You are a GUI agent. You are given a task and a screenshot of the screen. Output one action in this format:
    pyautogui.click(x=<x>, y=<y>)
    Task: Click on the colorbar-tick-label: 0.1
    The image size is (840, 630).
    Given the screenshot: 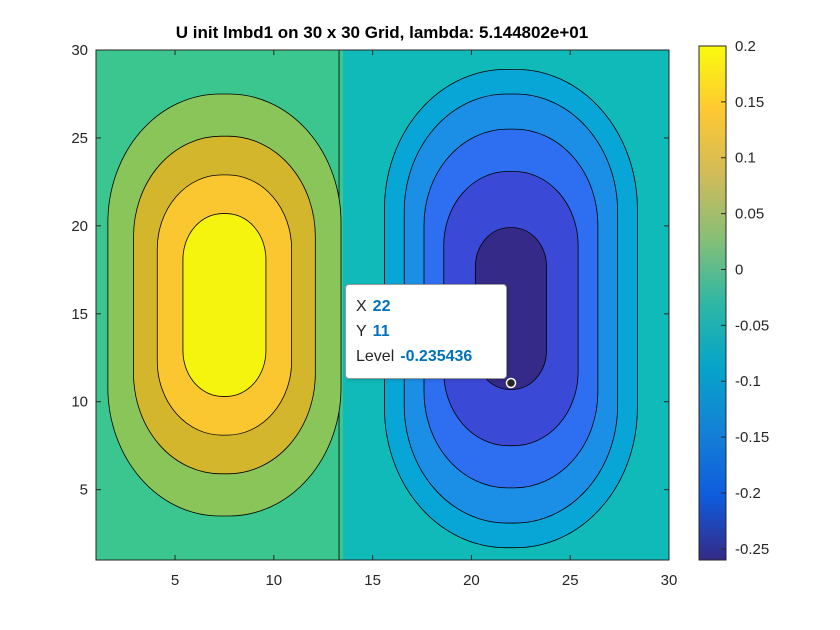 What is the action you would take?
    pyautogui.click(x=745, y=158)
    